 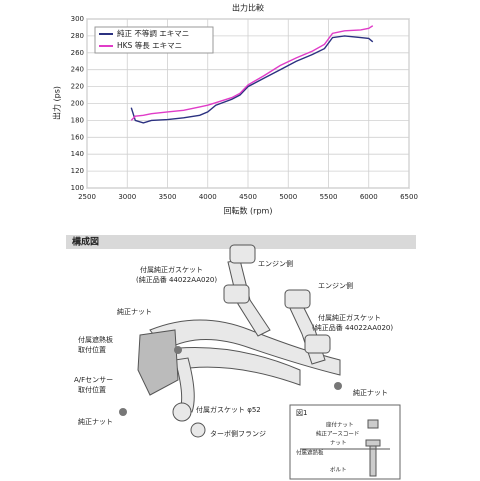 I want to click on y-tick-label: 160, so click(x=77, y=137).